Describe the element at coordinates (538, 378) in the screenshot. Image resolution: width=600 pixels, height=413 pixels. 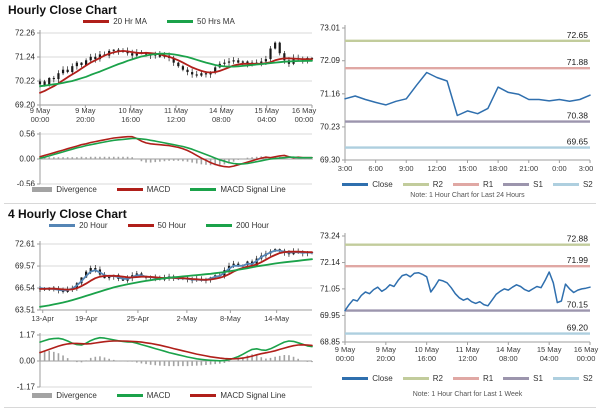
I see `legend-label: S1` at that location.